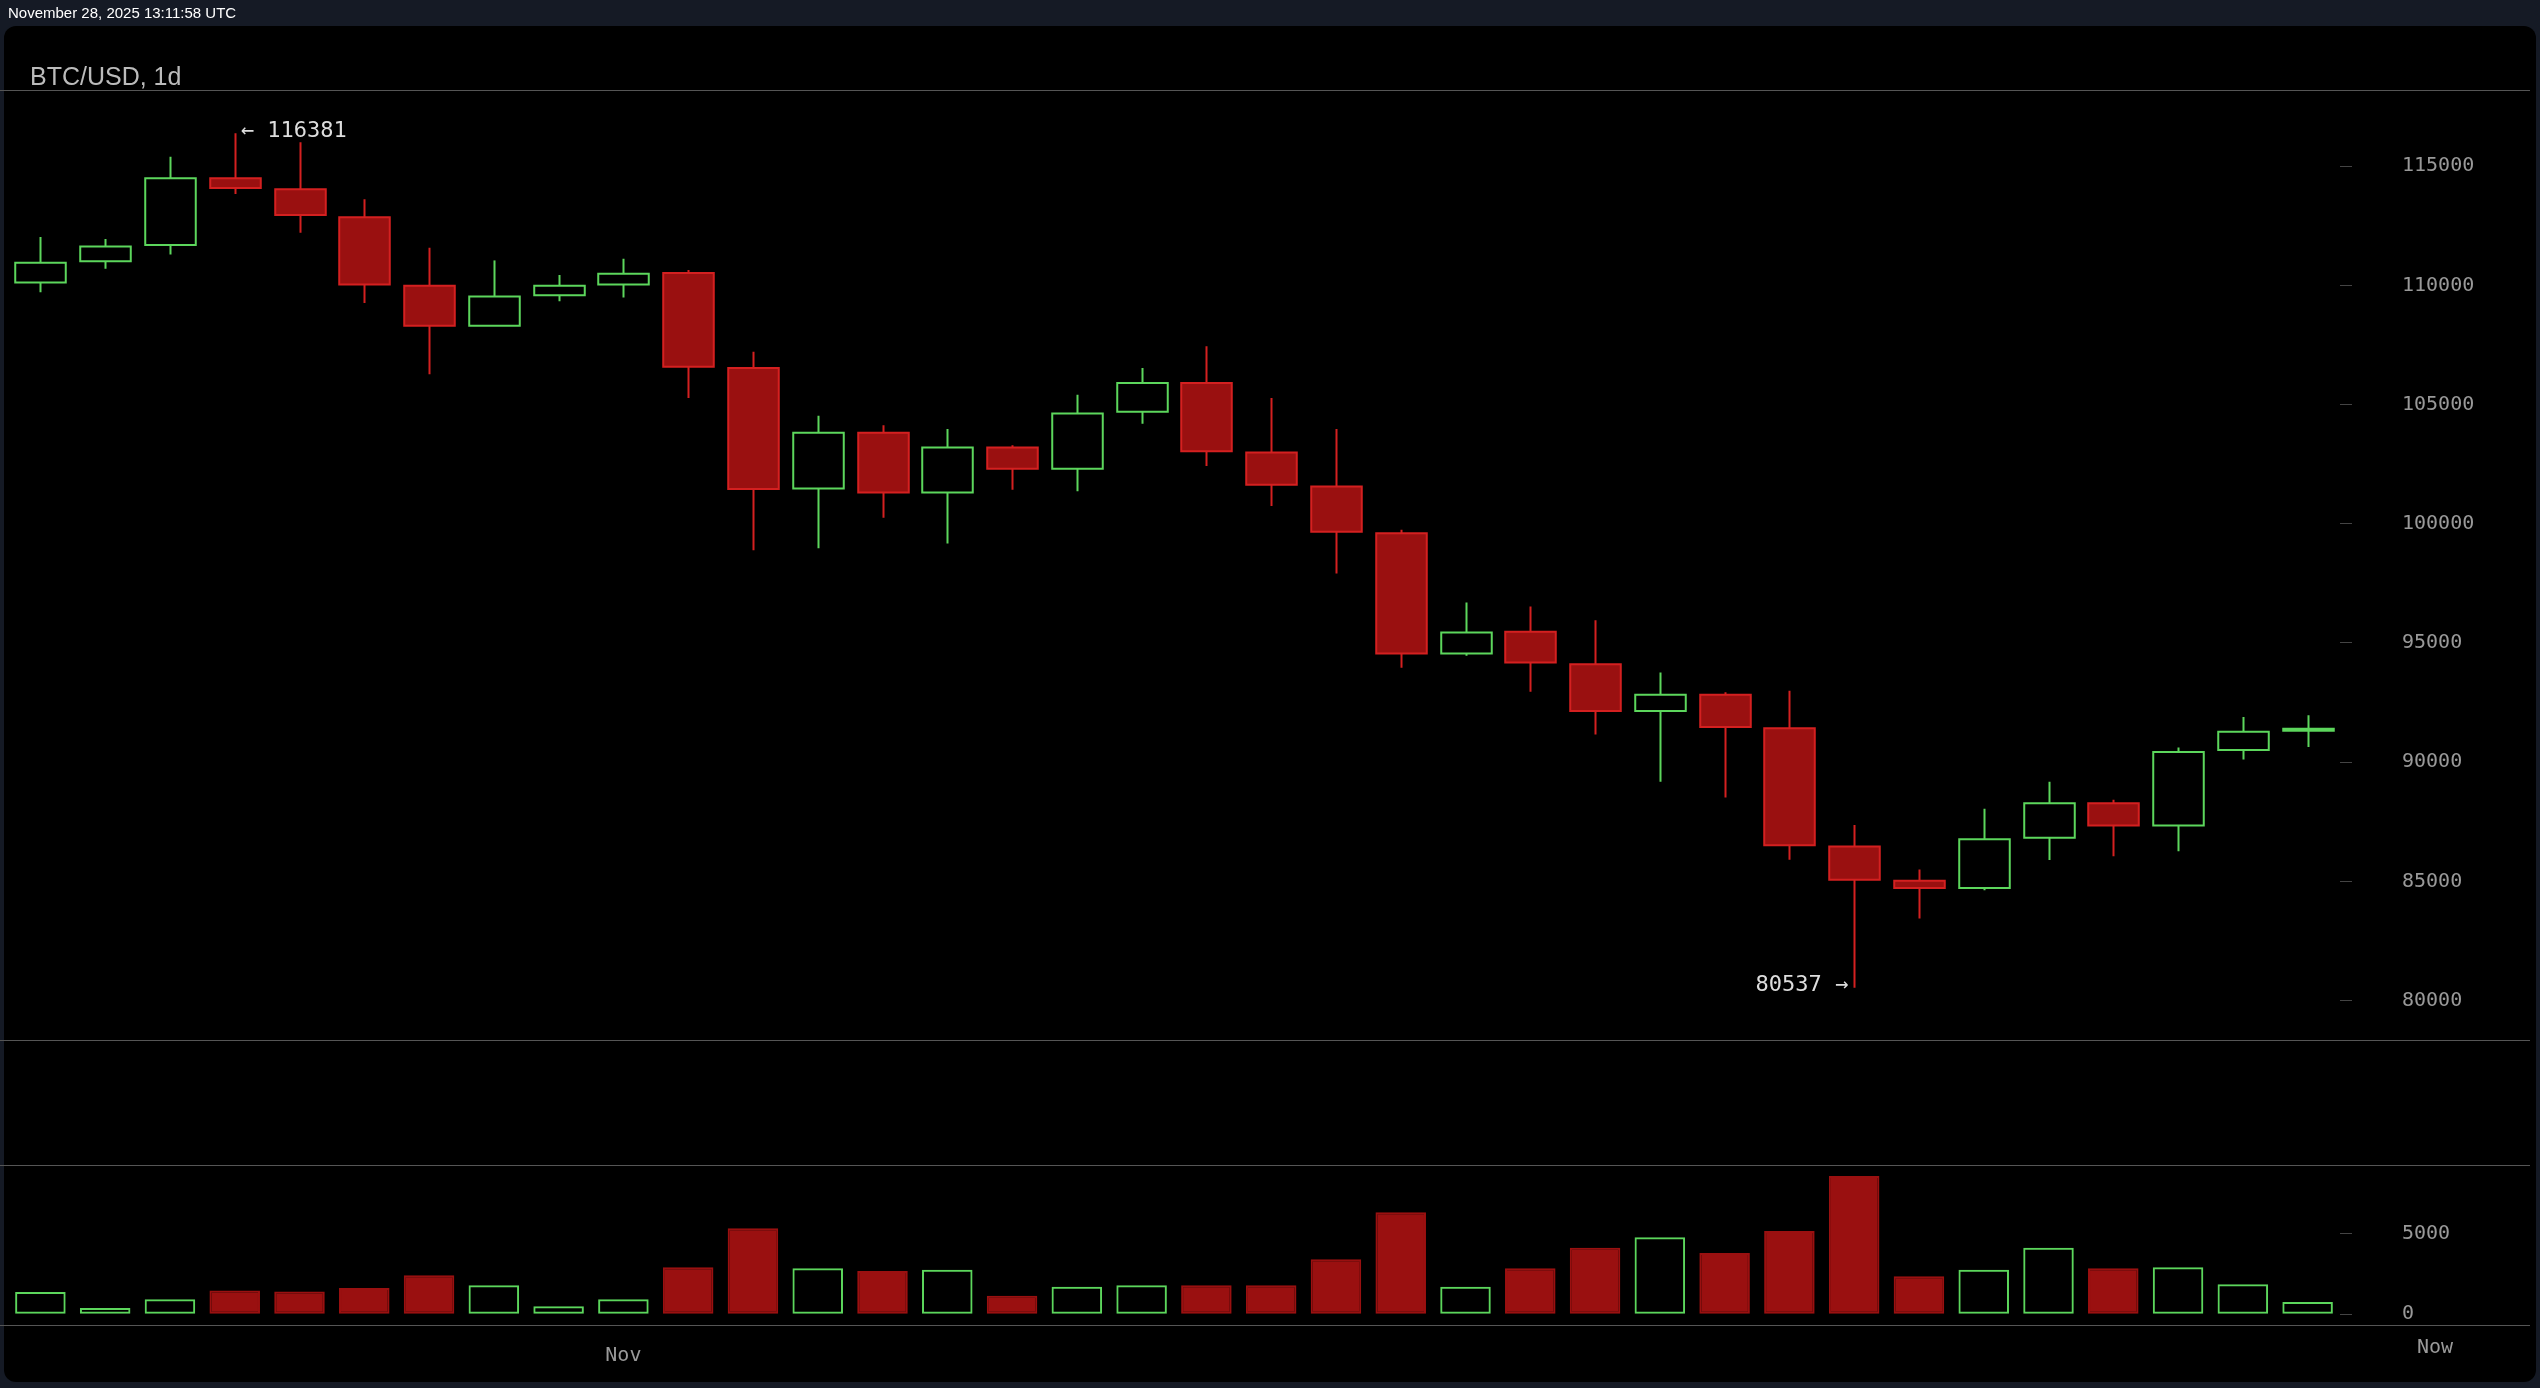  I want to click on annotation: ← 116381, so click(293, 130).